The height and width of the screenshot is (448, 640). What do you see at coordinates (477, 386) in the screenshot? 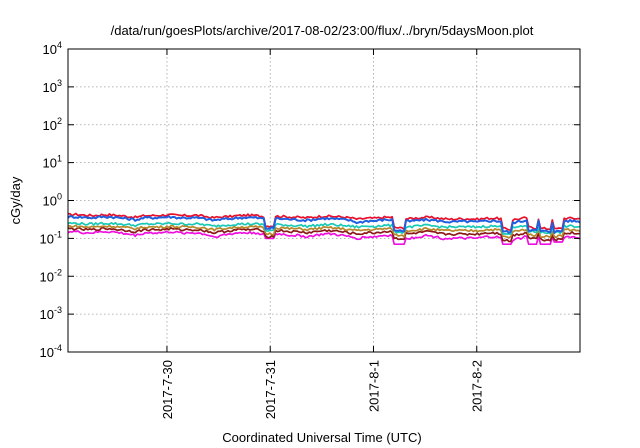
I see `x-tick-label: 2017-8-2` at bounding box center [477, 386].